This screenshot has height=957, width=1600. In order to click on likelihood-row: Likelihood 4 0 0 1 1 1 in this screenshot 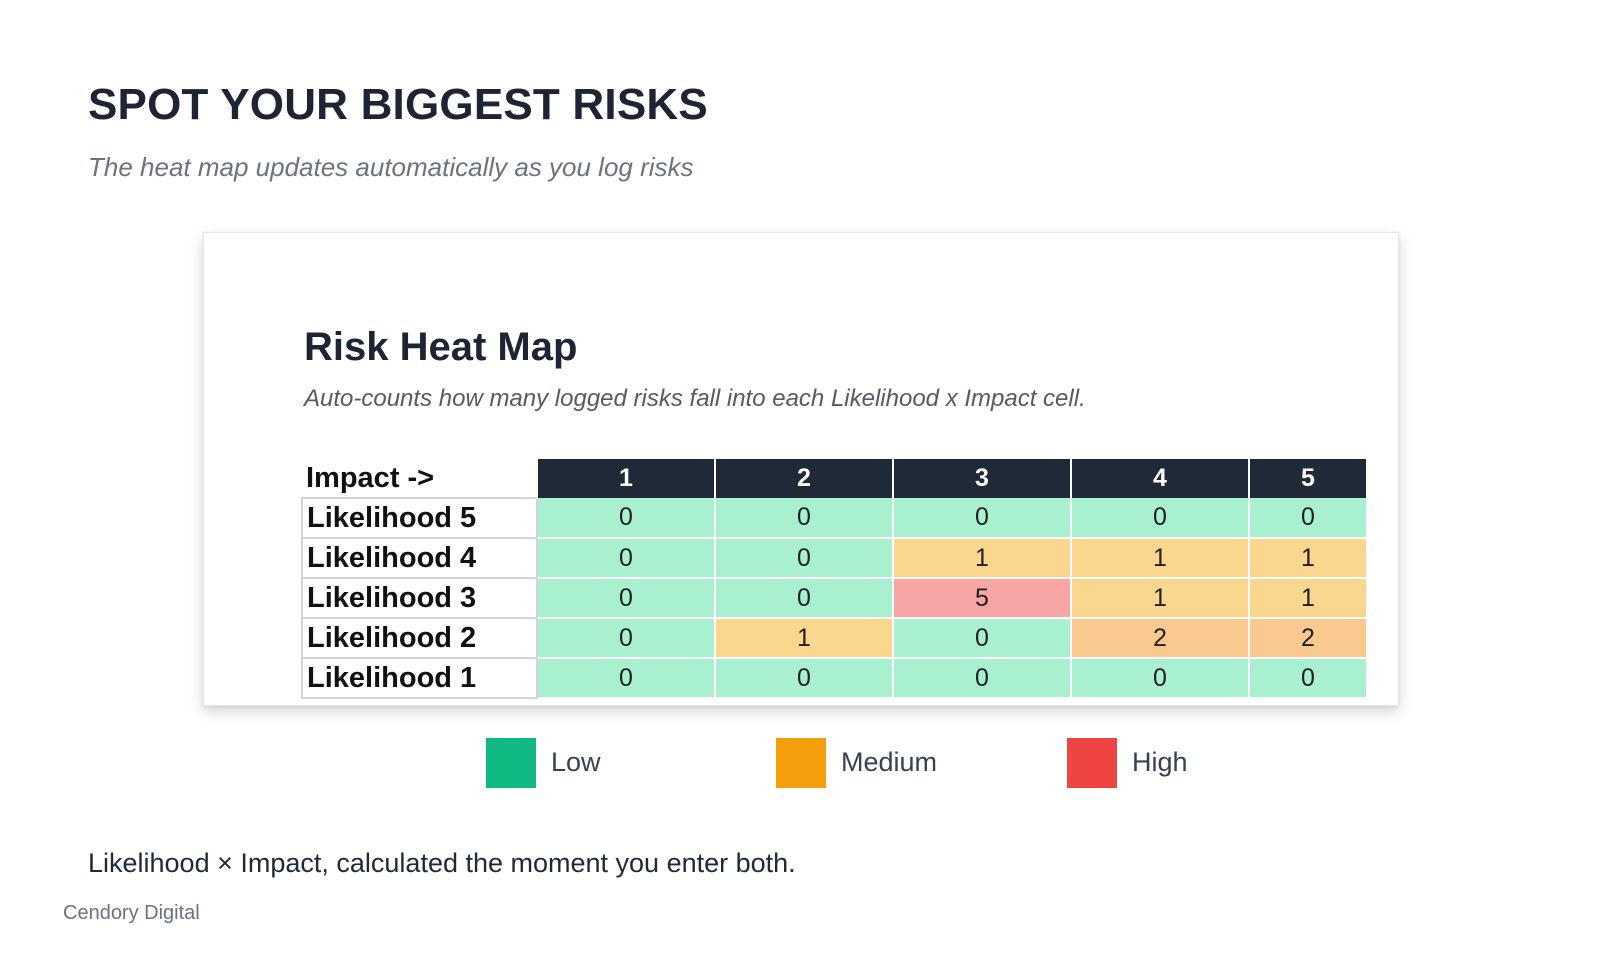, I will do `click(834, 558)`.